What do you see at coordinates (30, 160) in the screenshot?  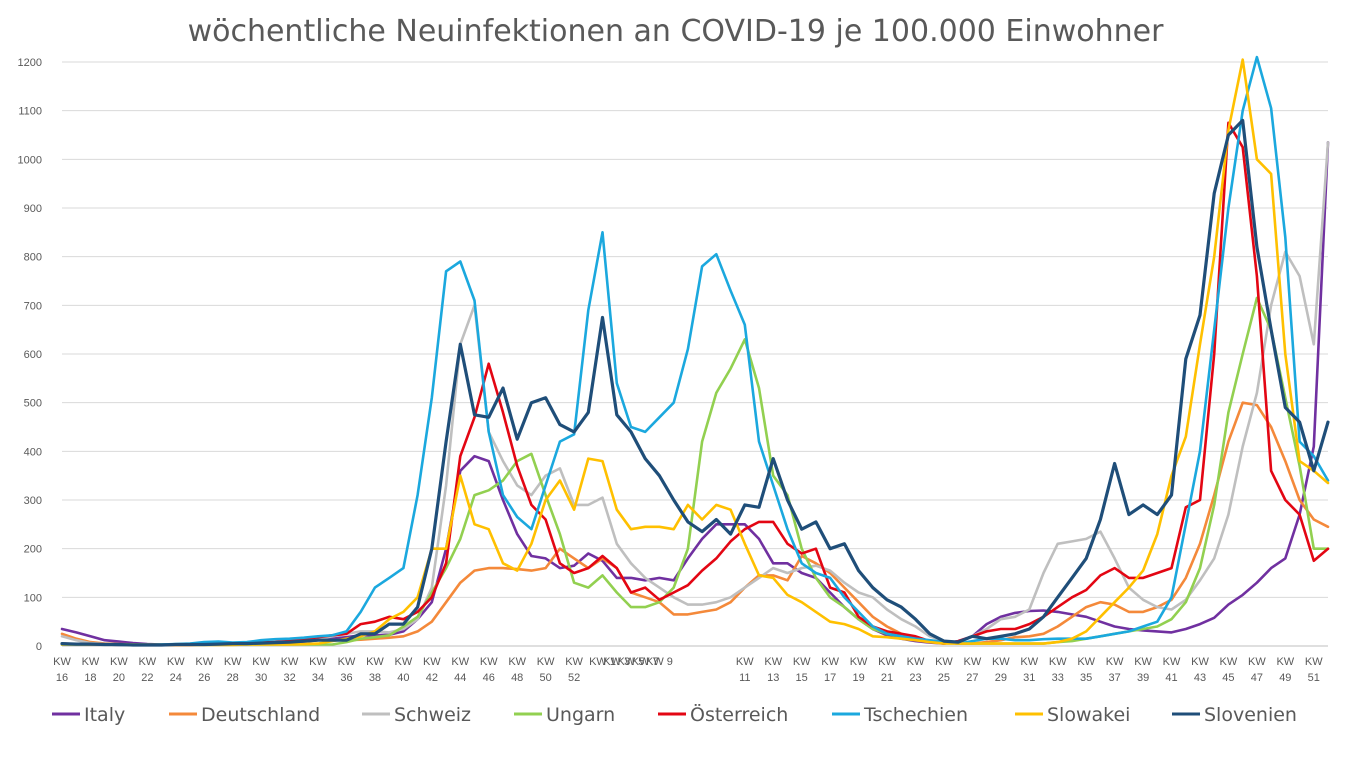 I see `y-tick-label: 1000` at bounding box center [30, 160].